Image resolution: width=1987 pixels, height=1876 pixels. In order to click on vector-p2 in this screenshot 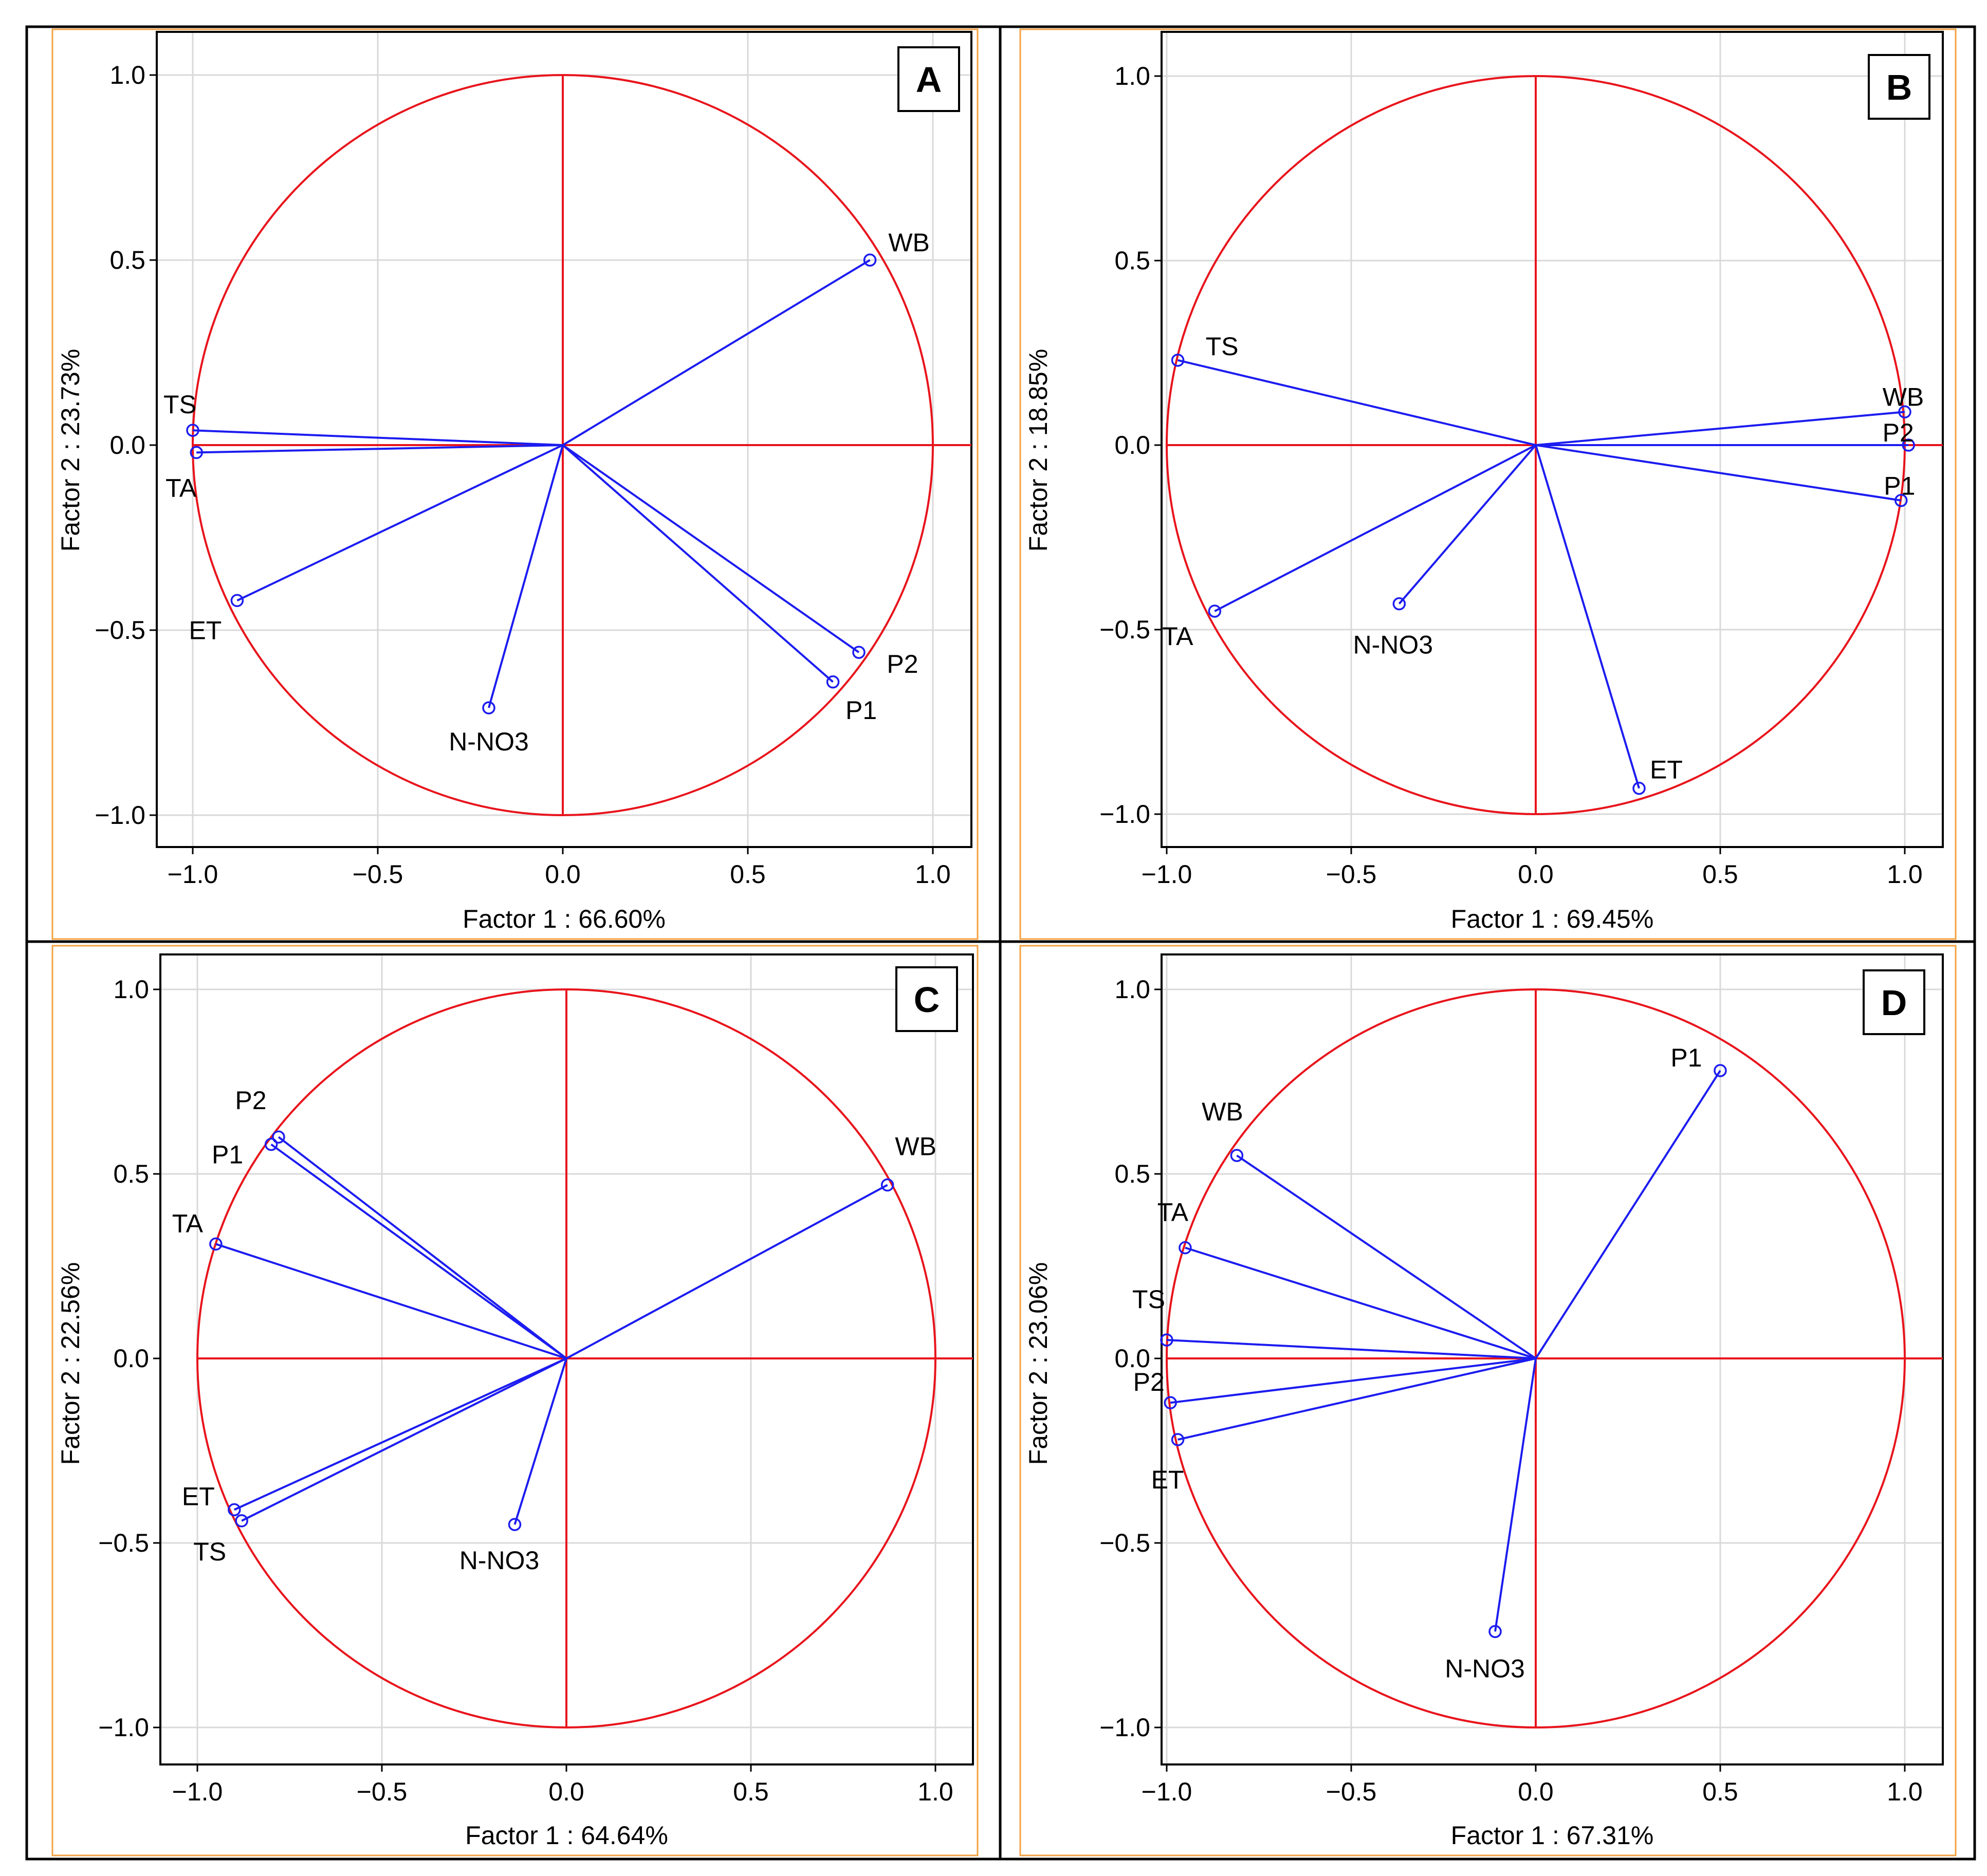, I will do `click(711, 548)`.